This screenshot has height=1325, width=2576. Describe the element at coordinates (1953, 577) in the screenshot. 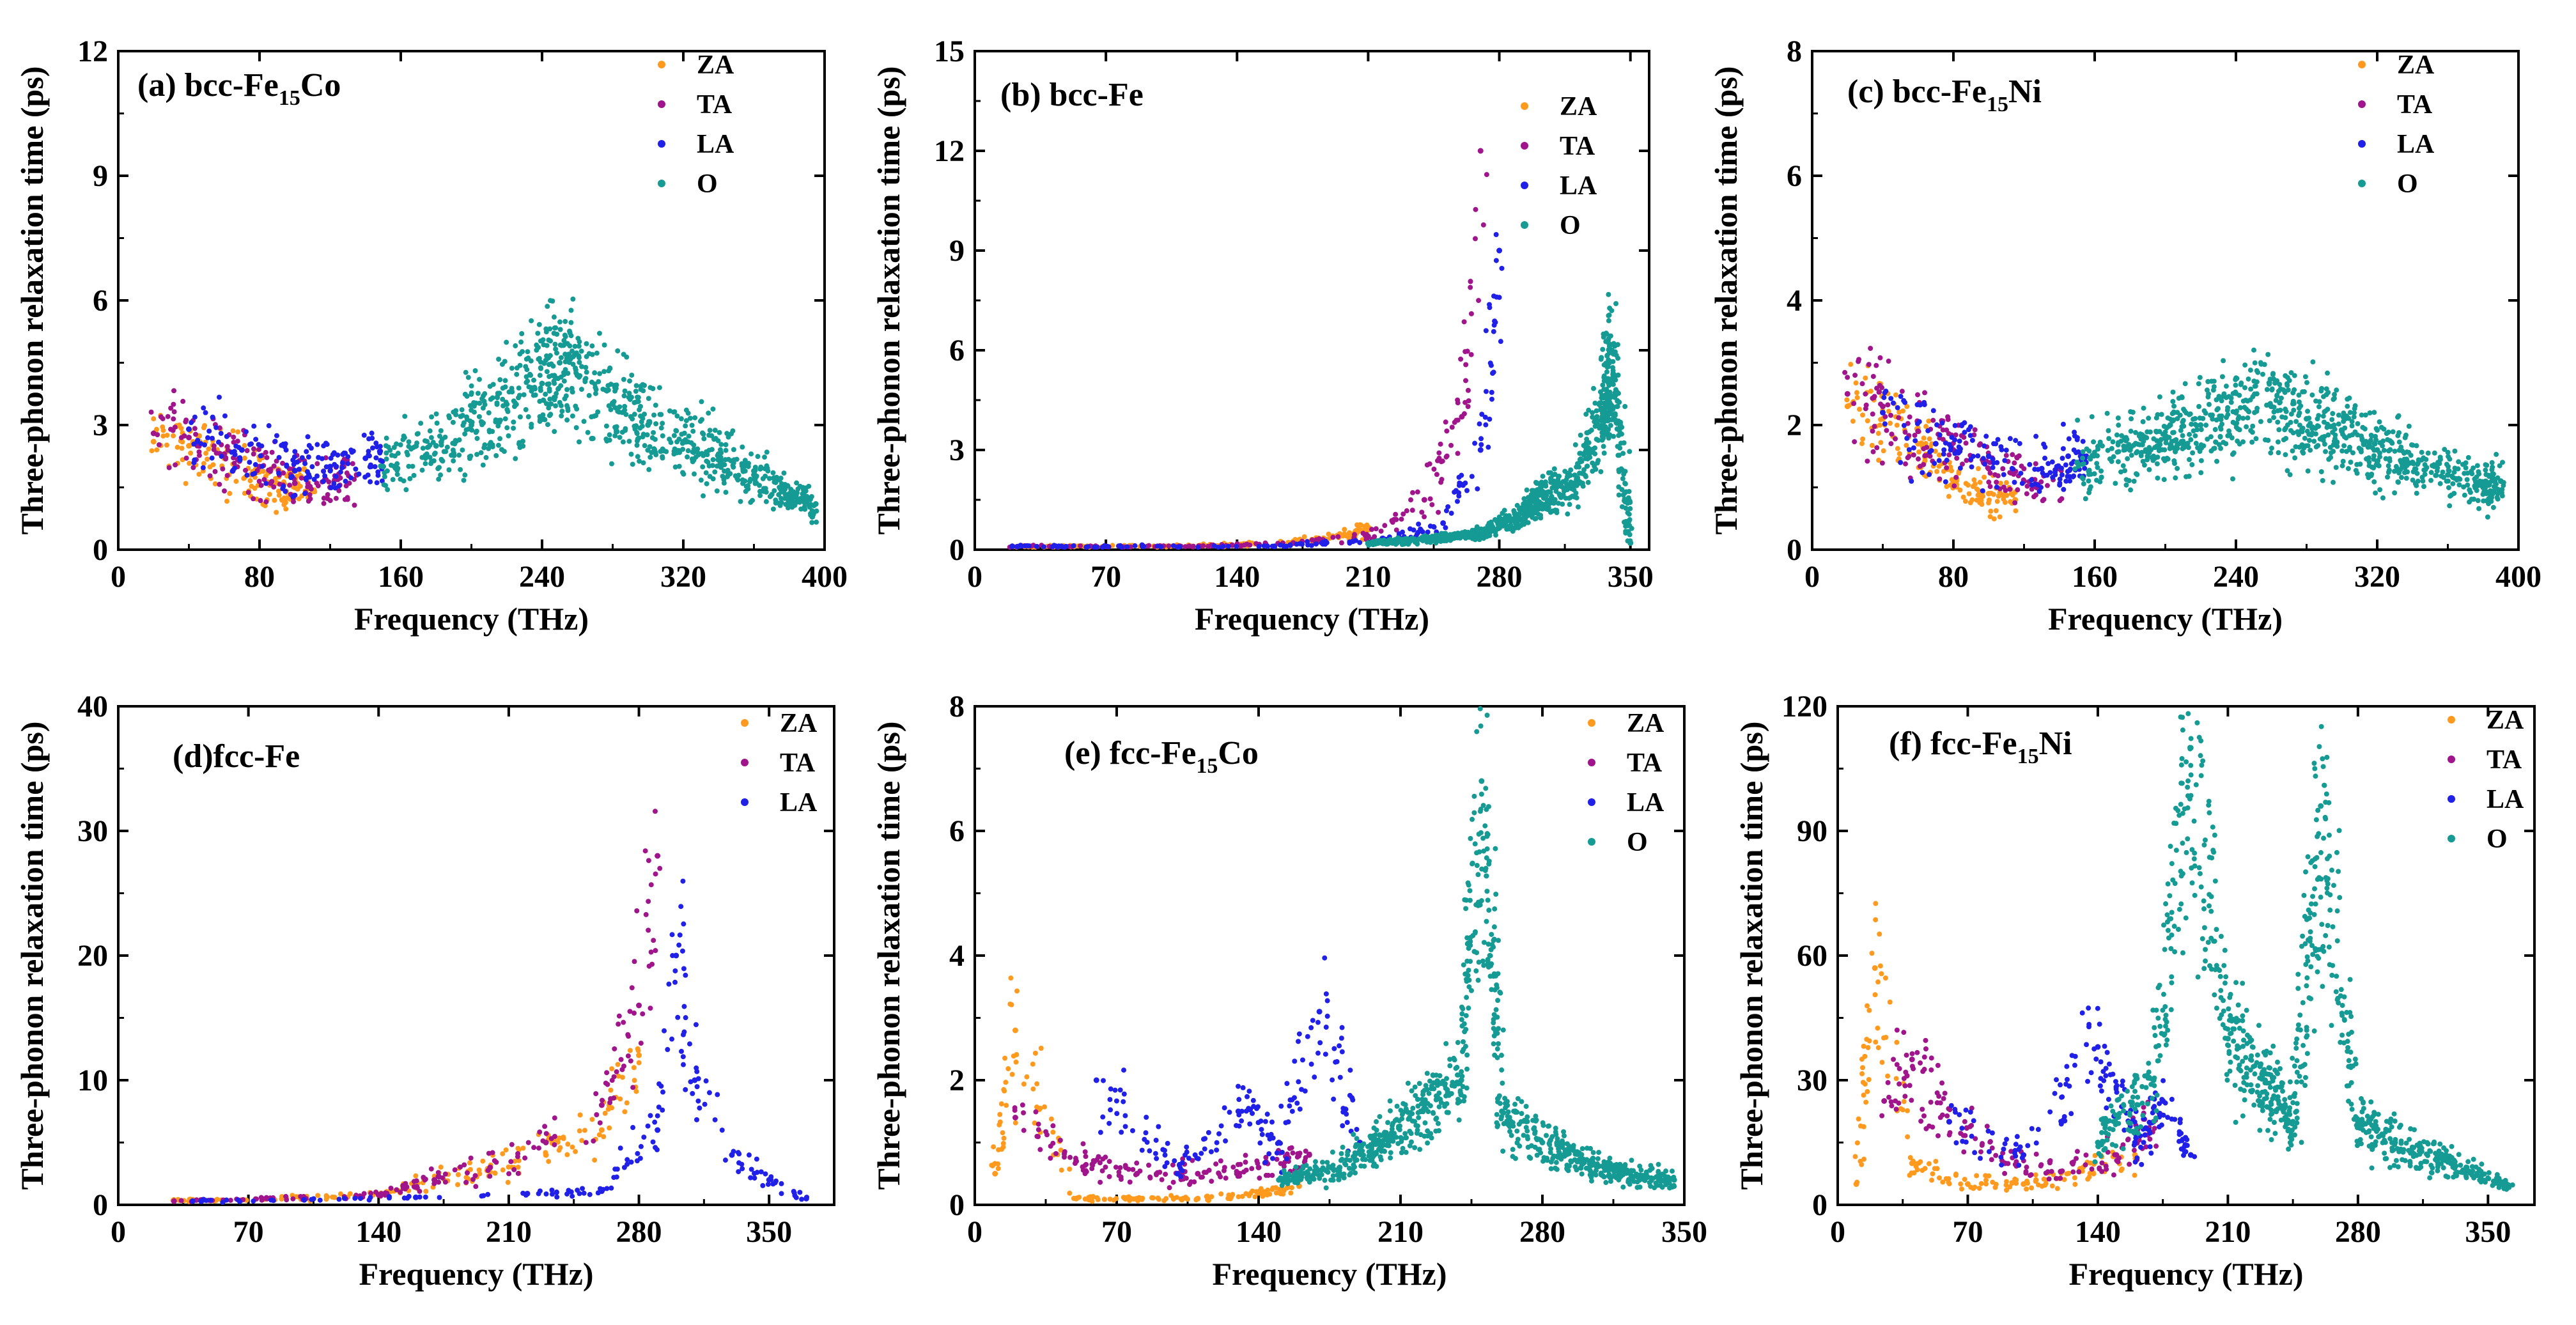

I see `x-tick-label: 80` at that location.